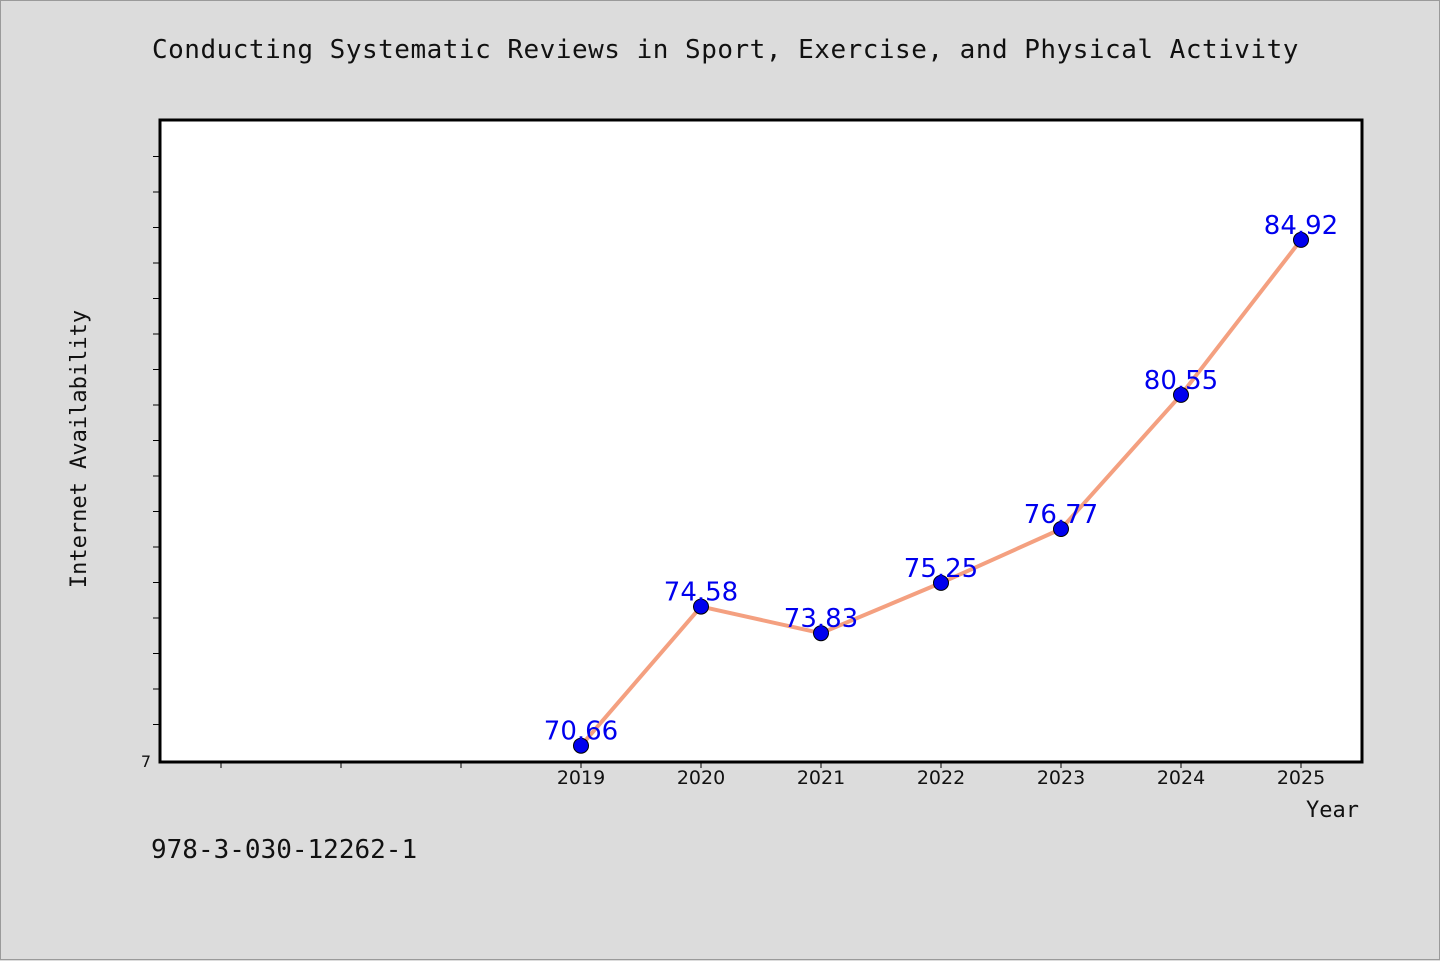 The image size is (1440, 961). What do you see at coordinates (79, 449) in the screenshot?
I see `y-axis-title: Internet Availability` at bounding box center [79, 449].